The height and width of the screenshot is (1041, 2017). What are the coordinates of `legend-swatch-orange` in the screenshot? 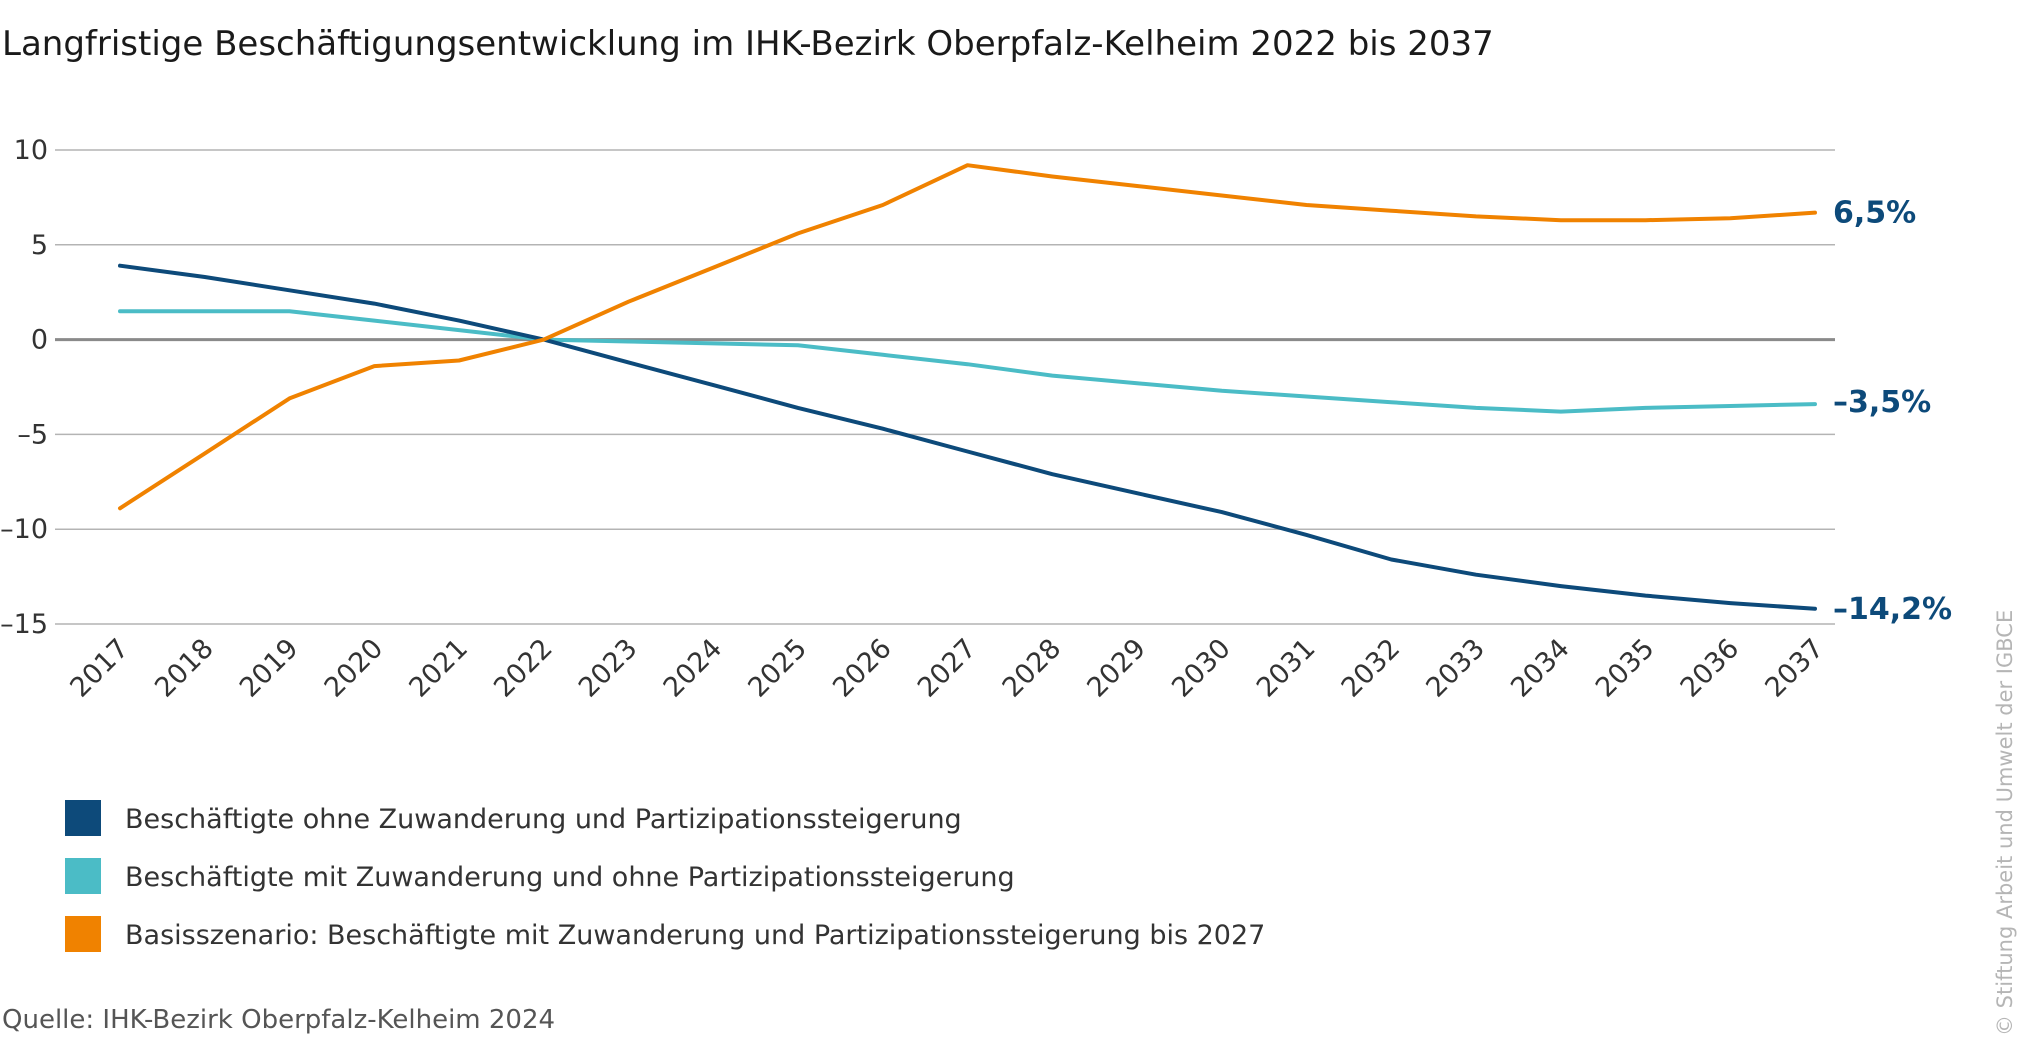 It's located at (83, 934).